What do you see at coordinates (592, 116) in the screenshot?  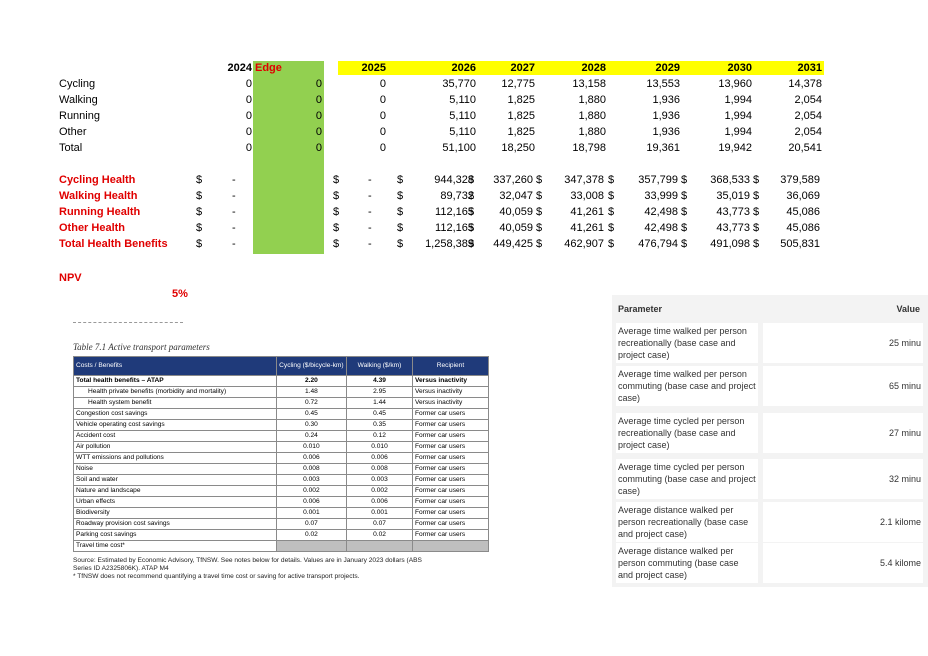 I see `trip-value: 1,880` at bounding box center [592, 116].